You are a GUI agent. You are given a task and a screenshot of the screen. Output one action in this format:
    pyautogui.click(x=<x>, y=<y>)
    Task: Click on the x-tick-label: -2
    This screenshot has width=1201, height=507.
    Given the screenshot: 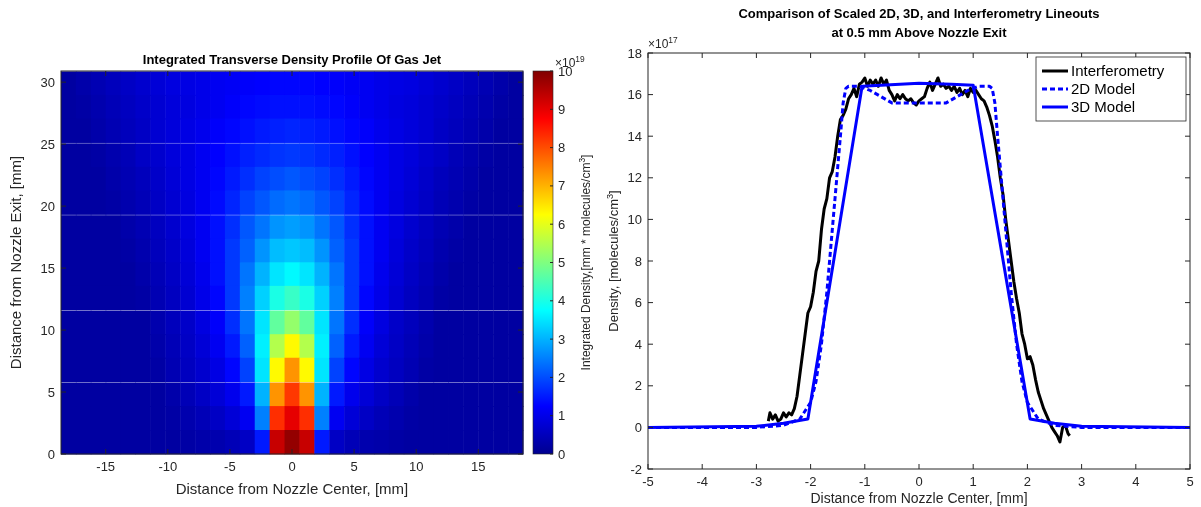 What is the action you would take?
    pyautogui.click(x=810, y=481)
    